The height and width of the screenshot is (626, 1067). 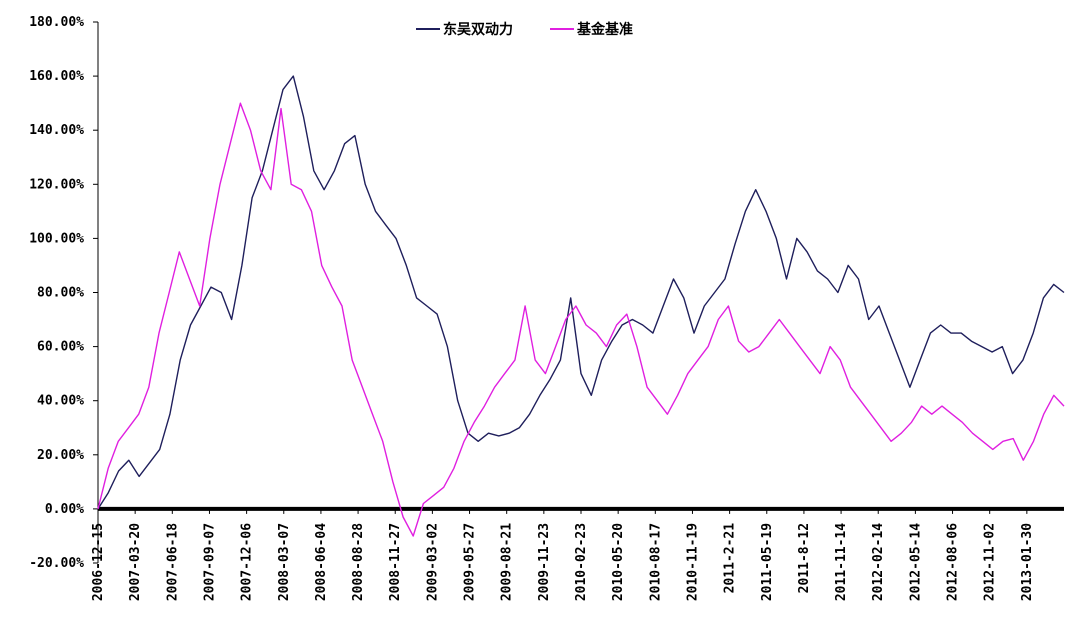 I want to click on x-tick-label: 2008-08-28, so click(x=358, y=562).